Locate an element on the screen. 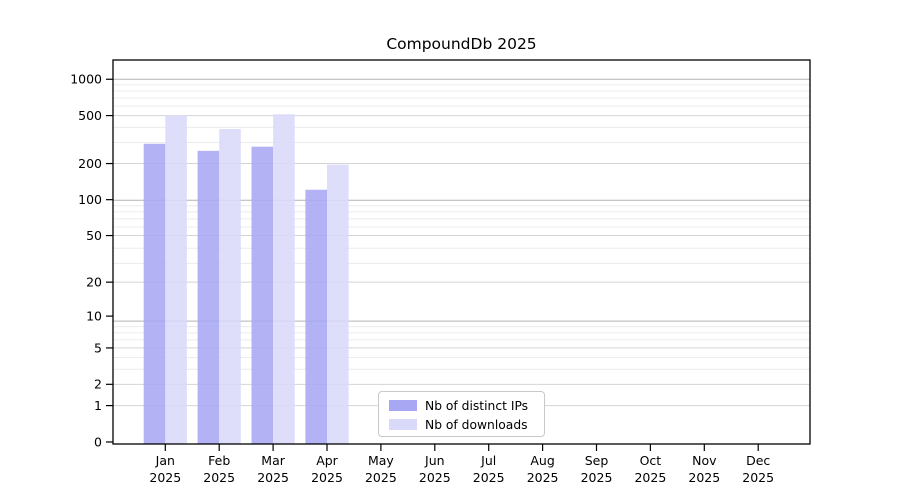 The width and height of the screenshot is (900, 500). bar-downloads-jan is located at coordinates (176, 279).